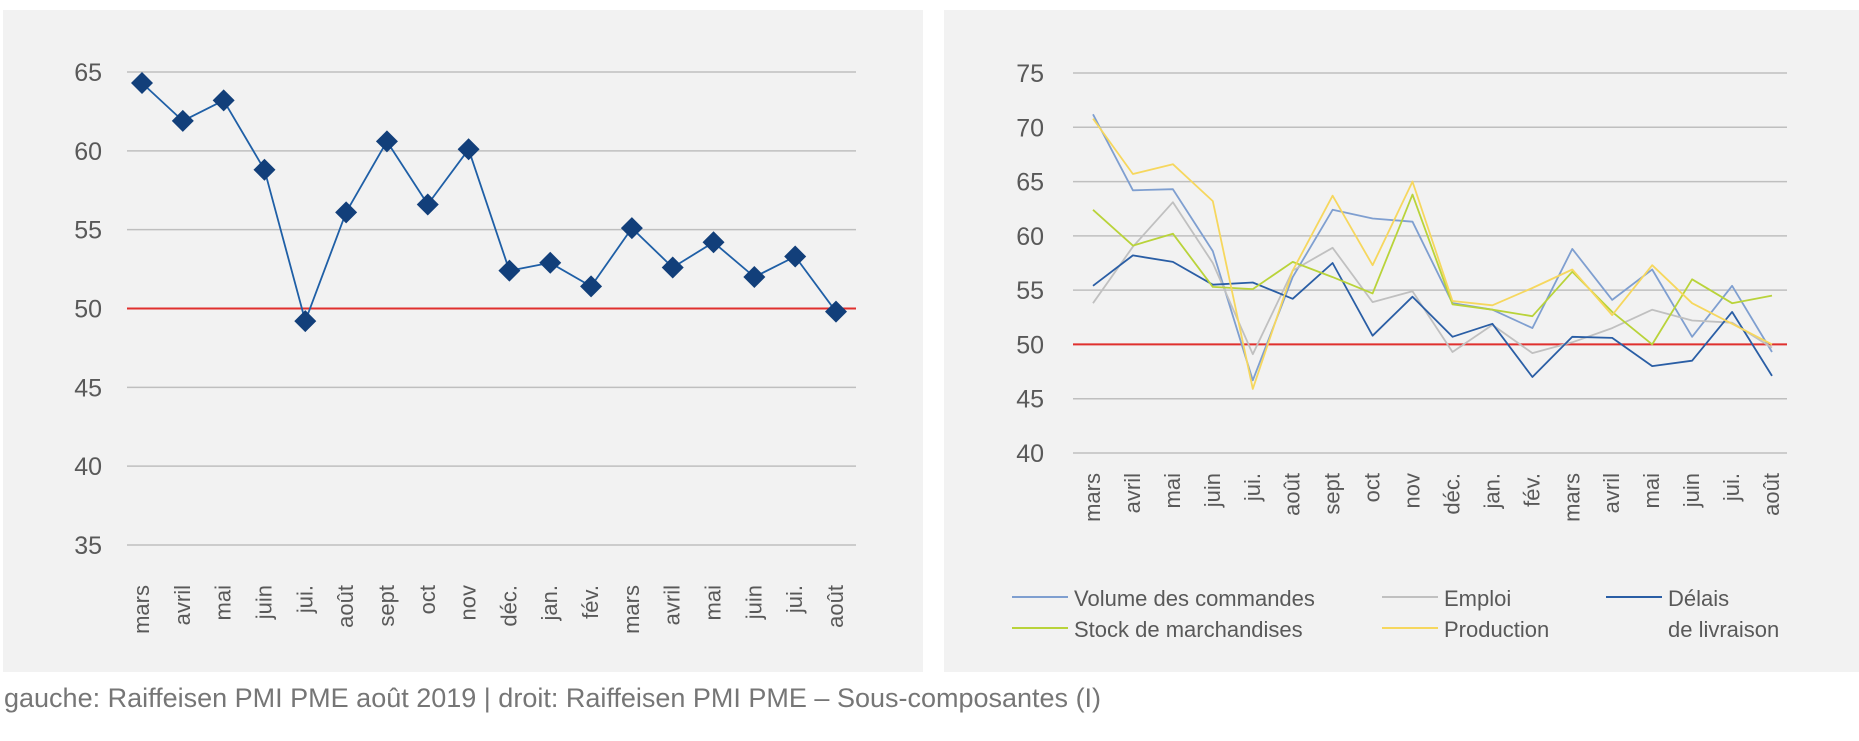  Describe the element at coordinates (1496, 629) in the screenshot. I see `legend-label-production: Production` at that location.